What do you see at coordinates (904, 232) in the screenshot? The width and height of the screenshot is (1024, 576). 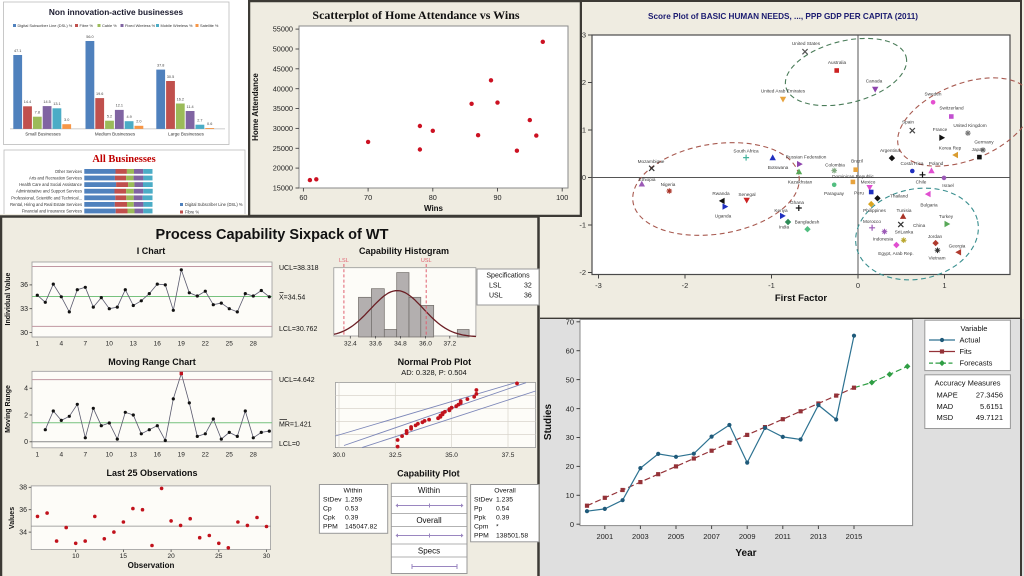 I see `svg-text: SriLanka` at bounding box center [904, 232].